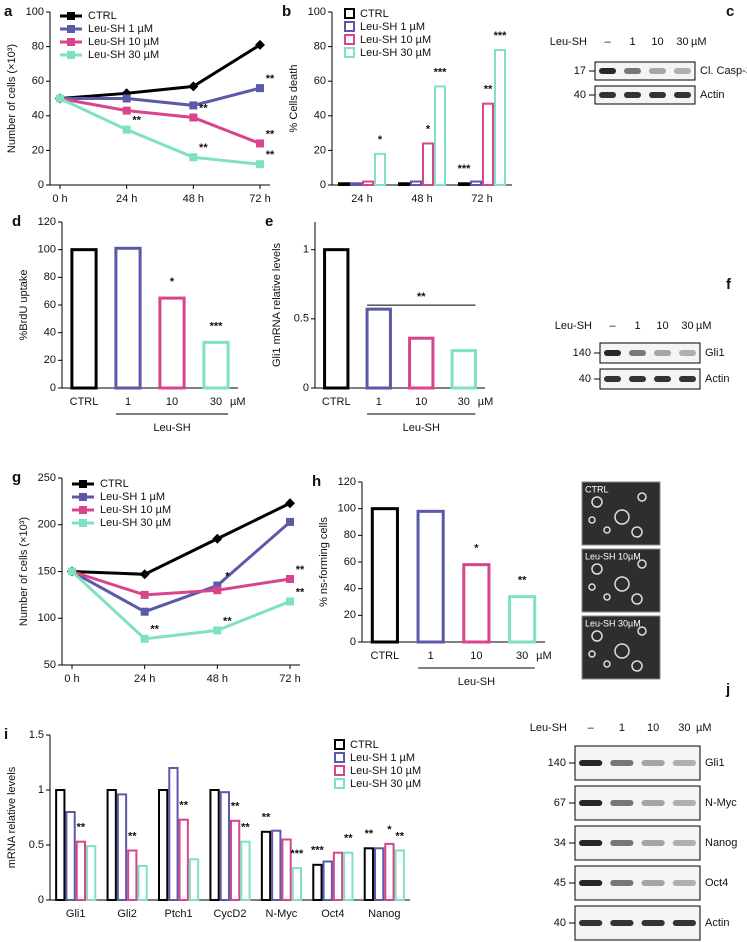 The image size is (747, 942). I want to click on marker-label: 40, so click(560, 923).